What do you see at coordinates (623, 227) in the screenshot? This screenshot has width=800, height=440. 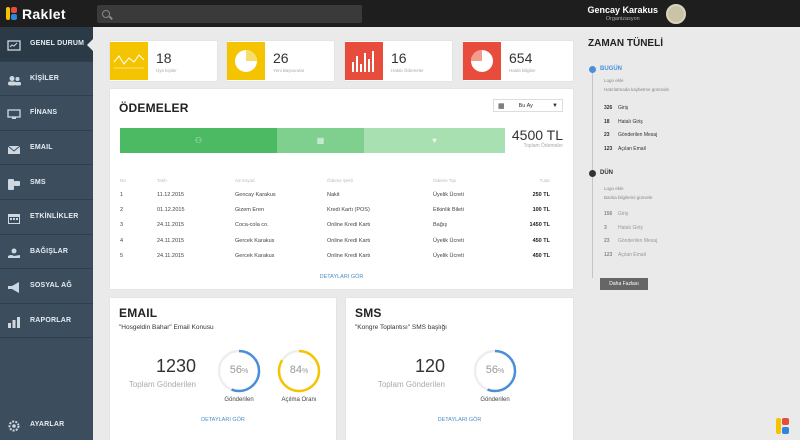 I see `list-item: 3 Hatalı Giriş` at bounding box center [623, 227].